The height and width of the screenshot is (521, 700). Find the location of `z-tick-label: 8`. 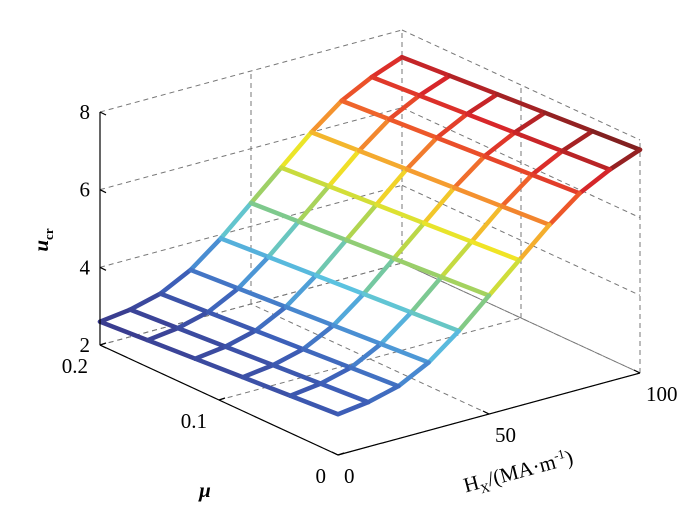

z-tick-label: 8 is located at coordinates (85, 112).